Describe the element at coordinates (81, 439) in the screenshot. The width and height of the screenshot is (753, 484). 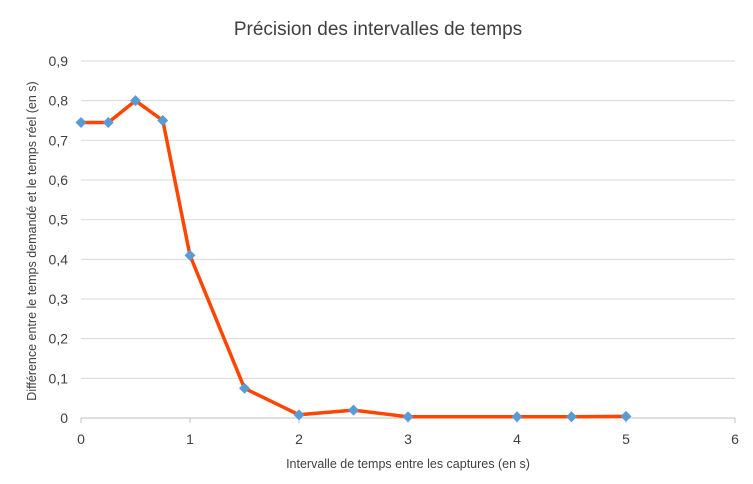
I see `x-tick-label: 0` at that location.